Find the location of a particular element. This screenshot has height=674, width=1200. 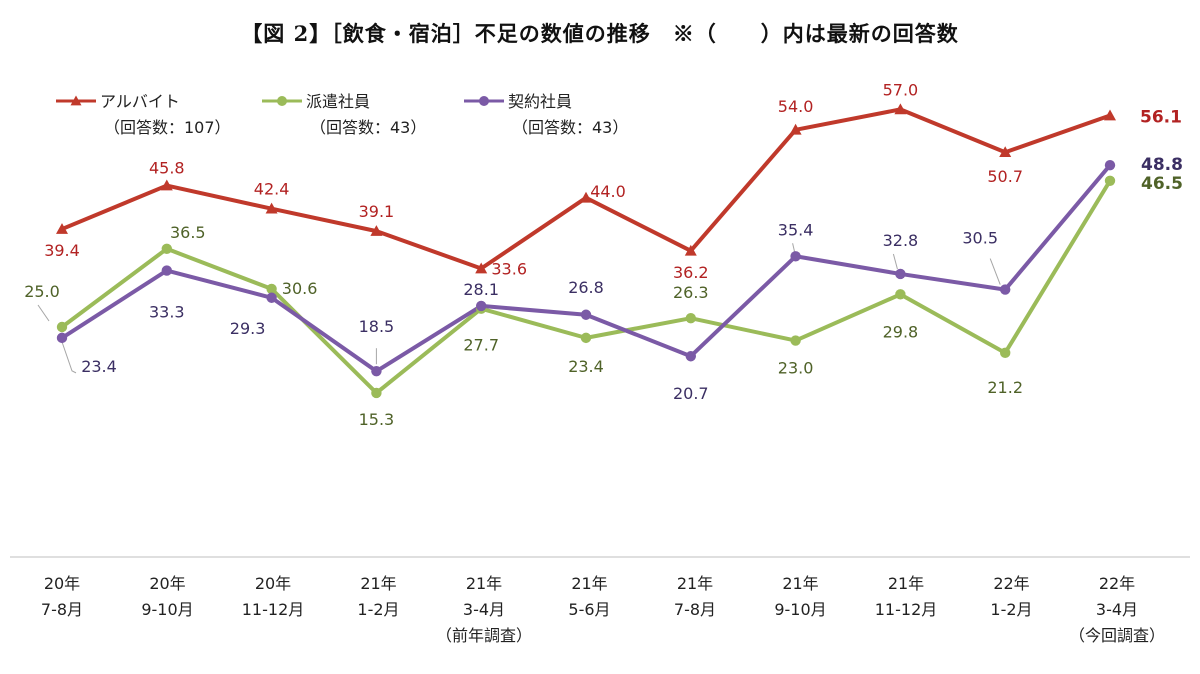

data-label-1-5: 23.4 is located at coordinates (586, 366).